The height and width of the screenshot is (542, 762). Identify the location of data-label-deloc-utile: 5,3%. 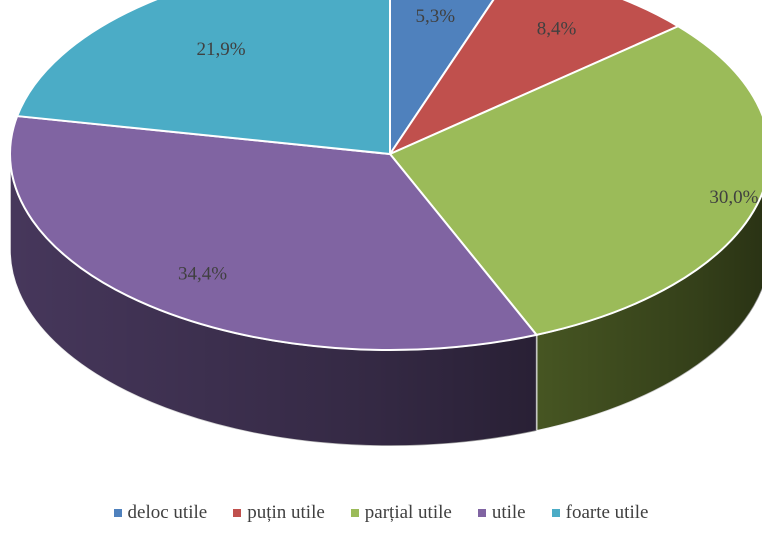
(436, 16).